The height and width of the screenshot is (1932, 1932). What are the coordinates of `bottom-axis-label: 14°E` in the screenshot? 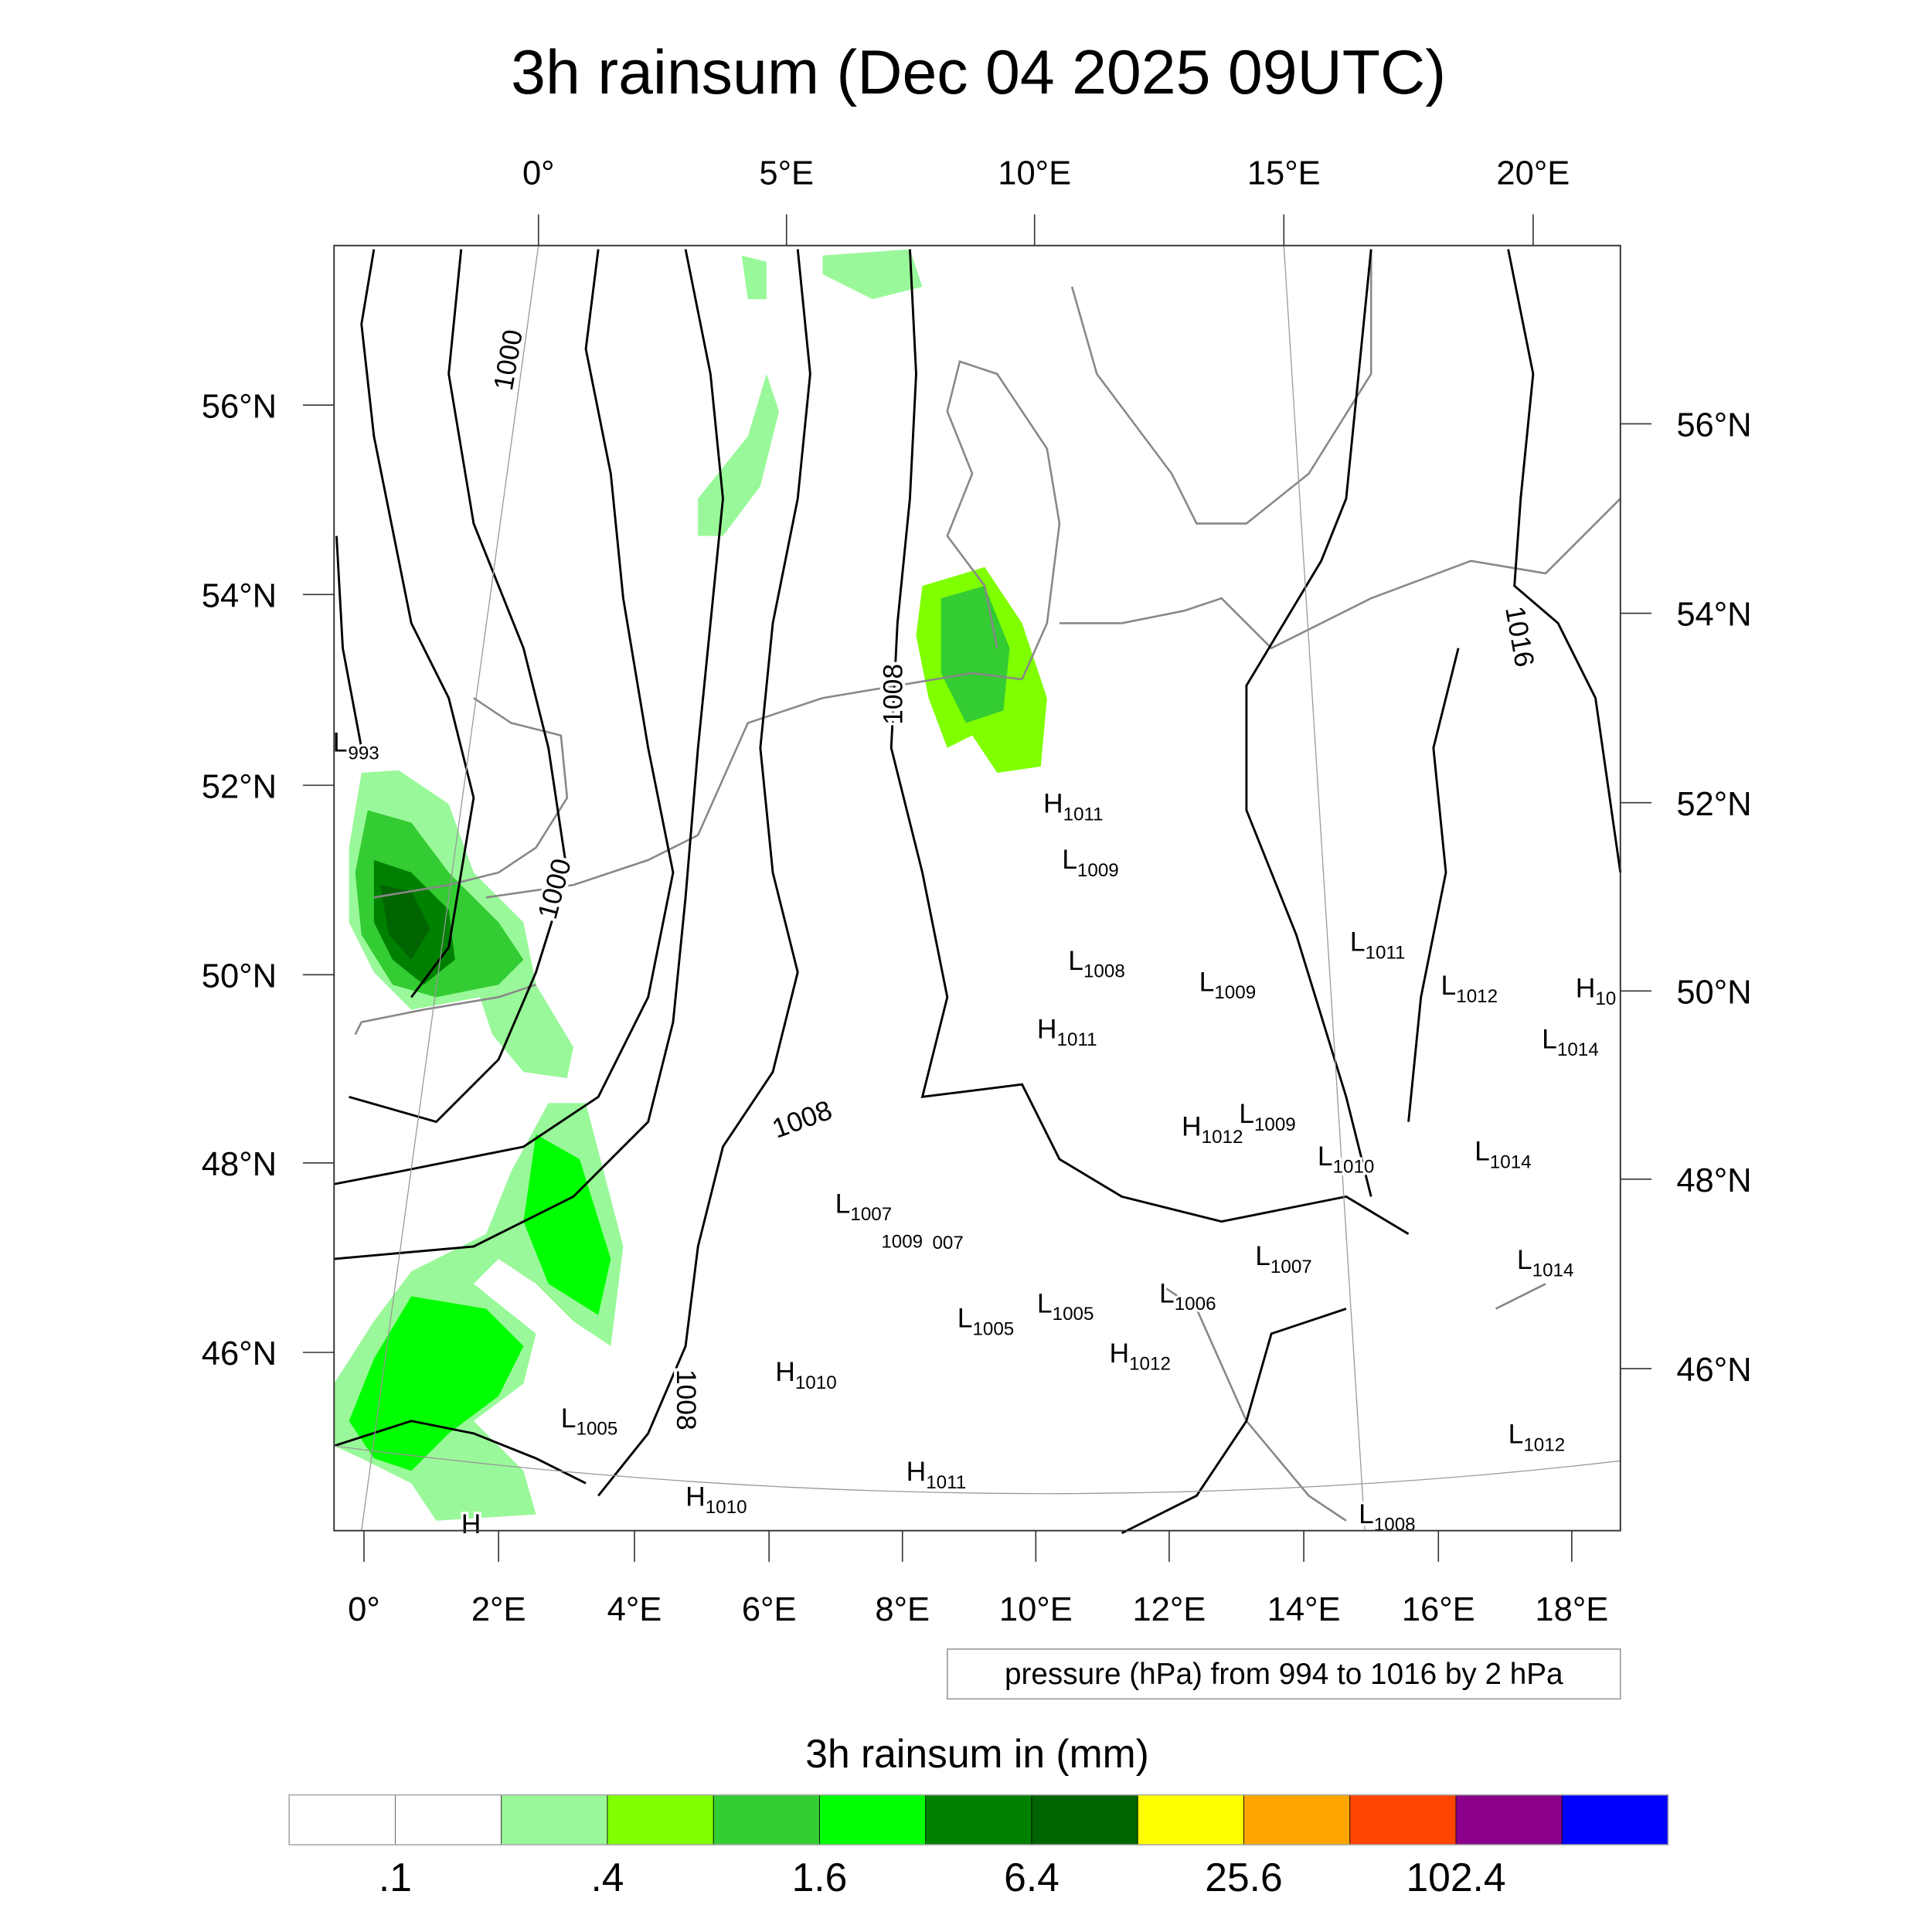 It's located at (1304, 1610).